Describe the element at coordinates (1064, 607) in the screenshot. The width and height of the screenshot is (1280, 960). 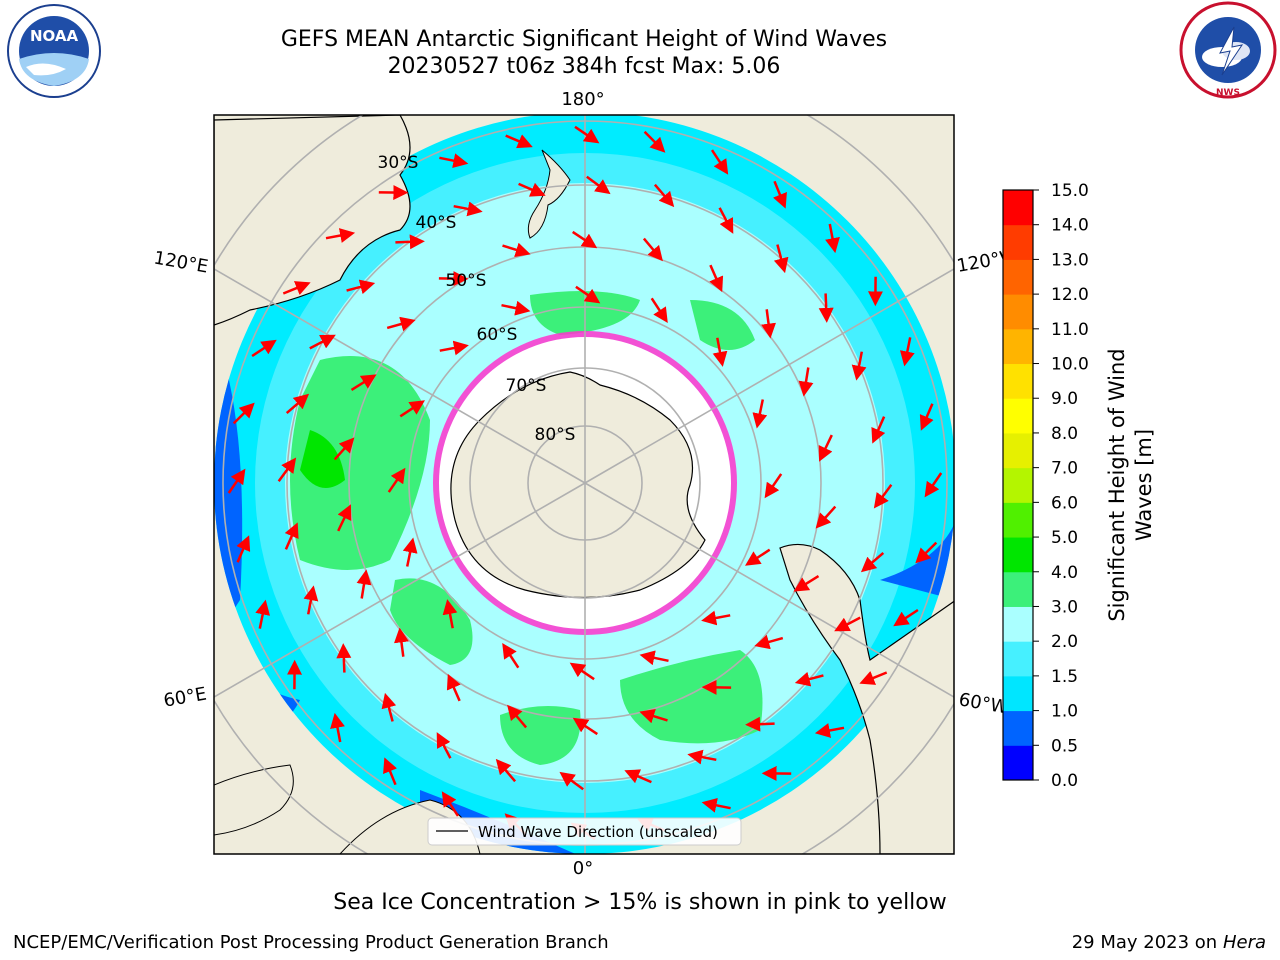
I see `colorbar-tick-label: 3.0` at that location.